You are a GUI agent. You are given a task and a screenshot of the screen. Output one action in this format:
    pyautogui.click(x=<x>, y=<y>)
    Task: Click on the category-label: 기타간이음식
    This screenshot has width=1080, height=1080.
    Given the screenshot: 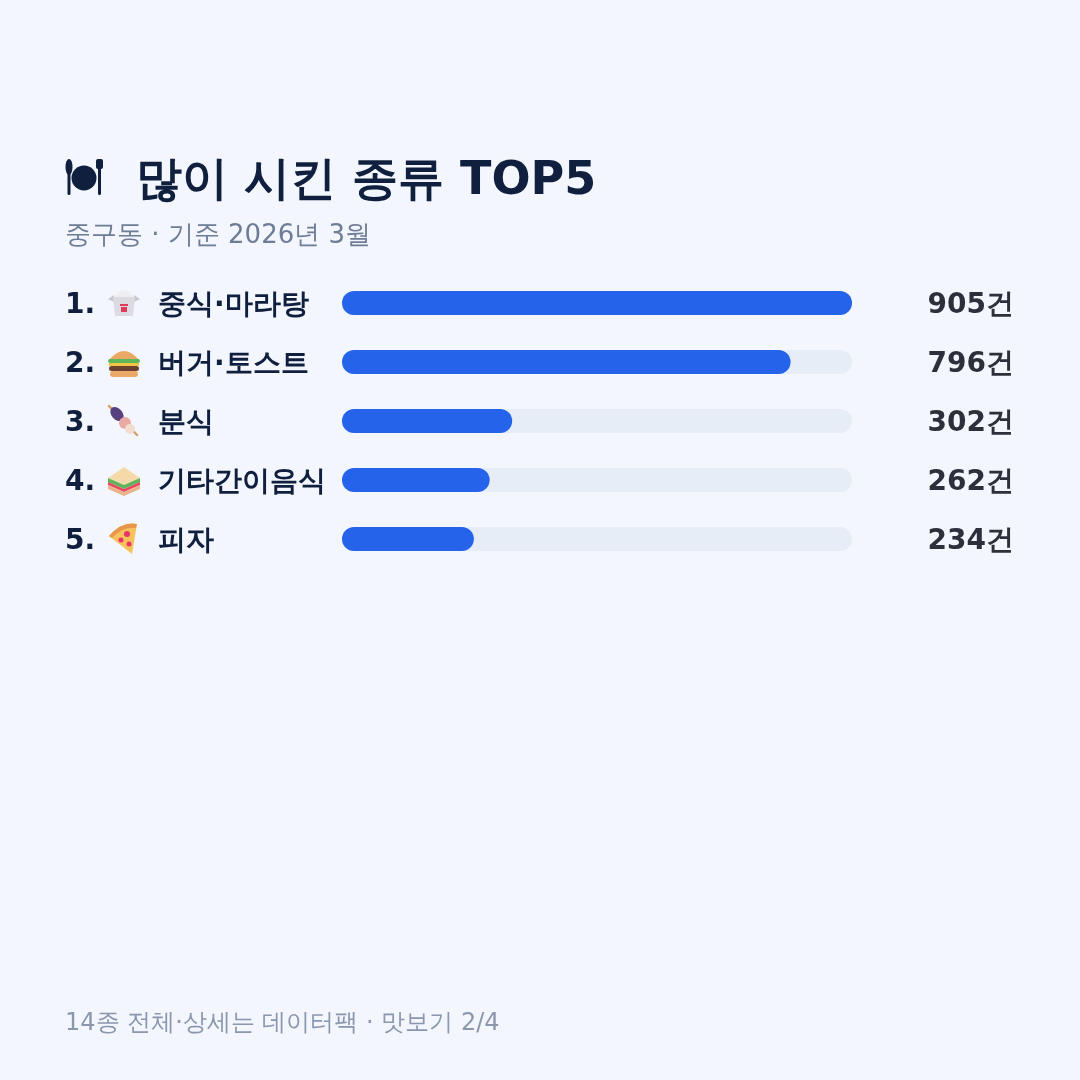 What is the action you would take?
    pyautogui.click(x=242, y=480)
    